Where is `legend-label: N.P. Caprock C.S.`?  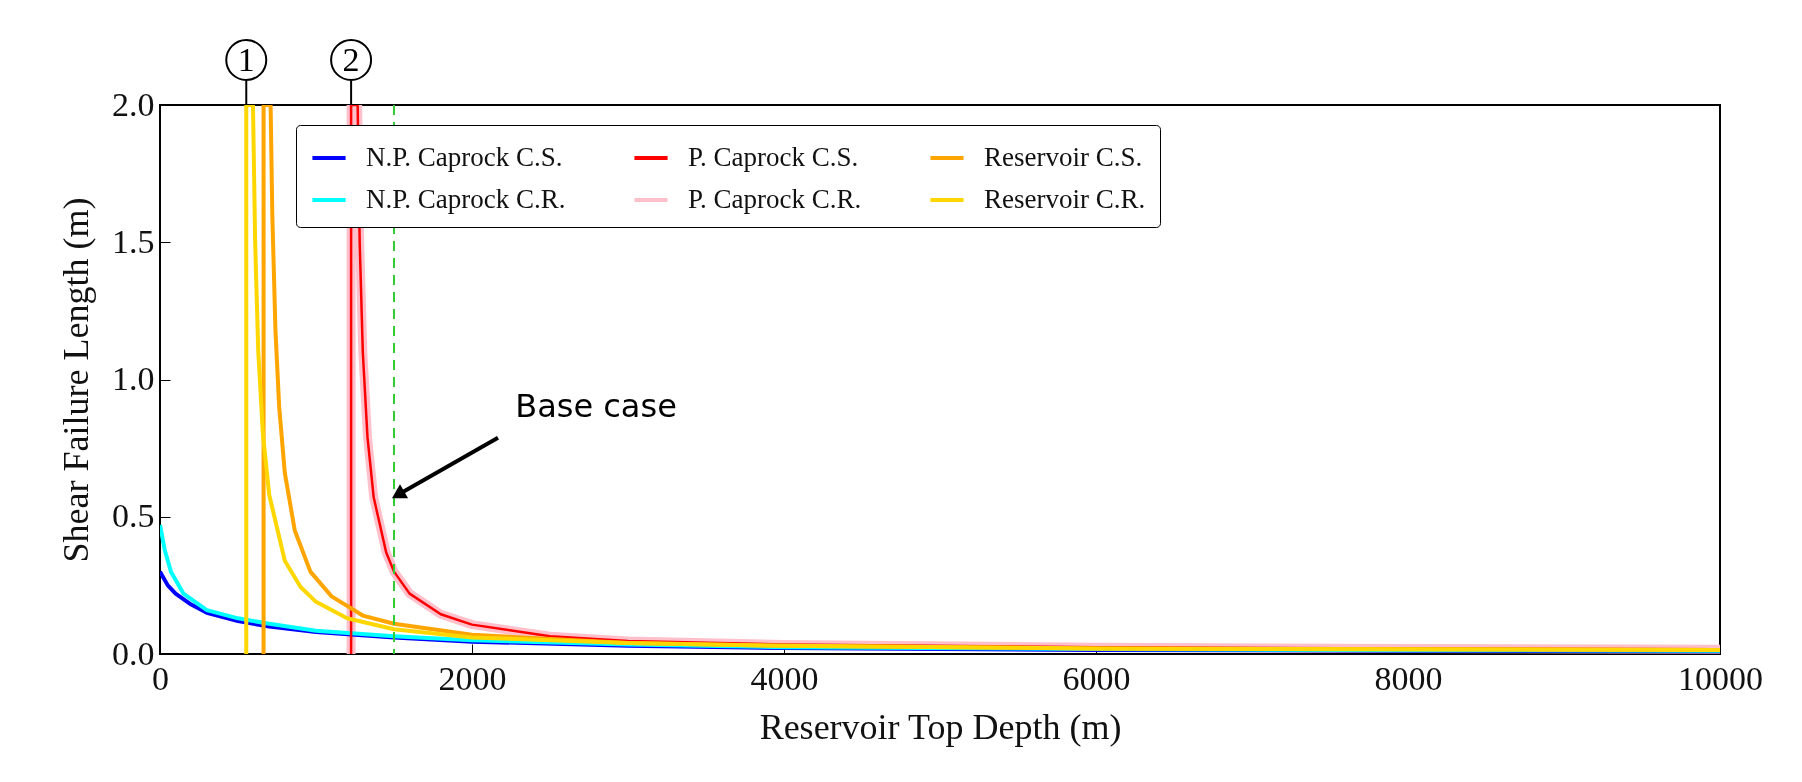 legend-label: N.P. Caprock C.S. is located at coordinates (464, 157).